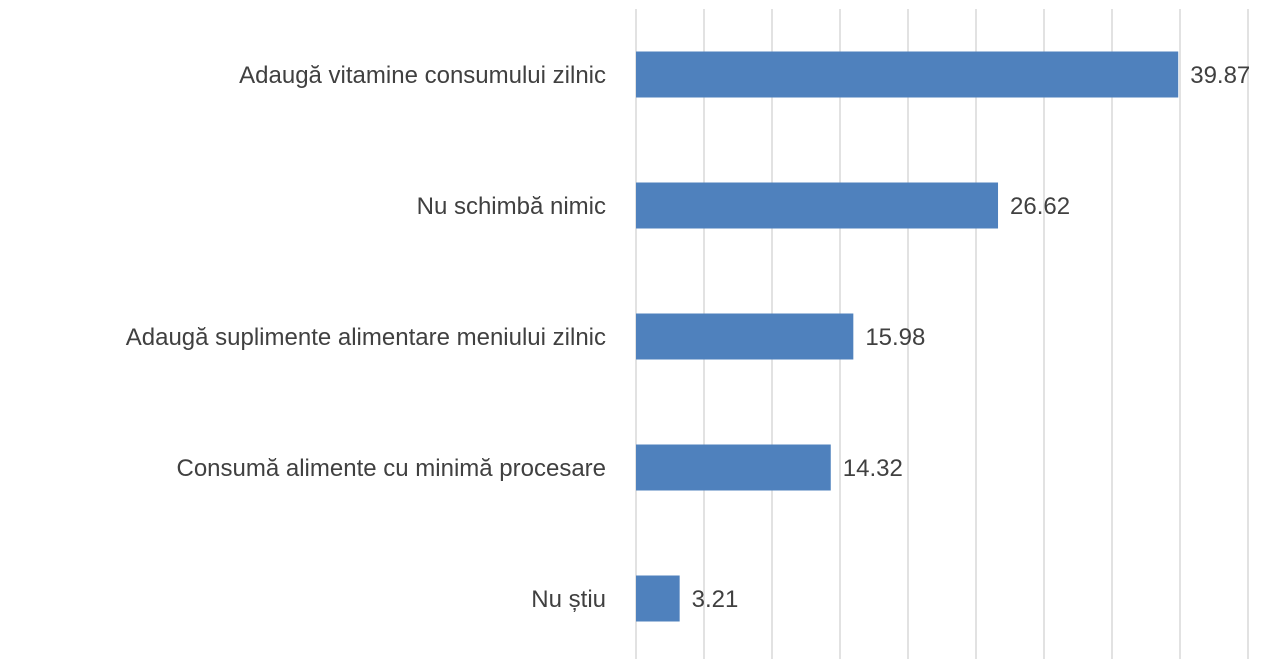  Describe the element at coordinates (873, 468) in the screenshot. I see `data-label: 14.32` at that location.